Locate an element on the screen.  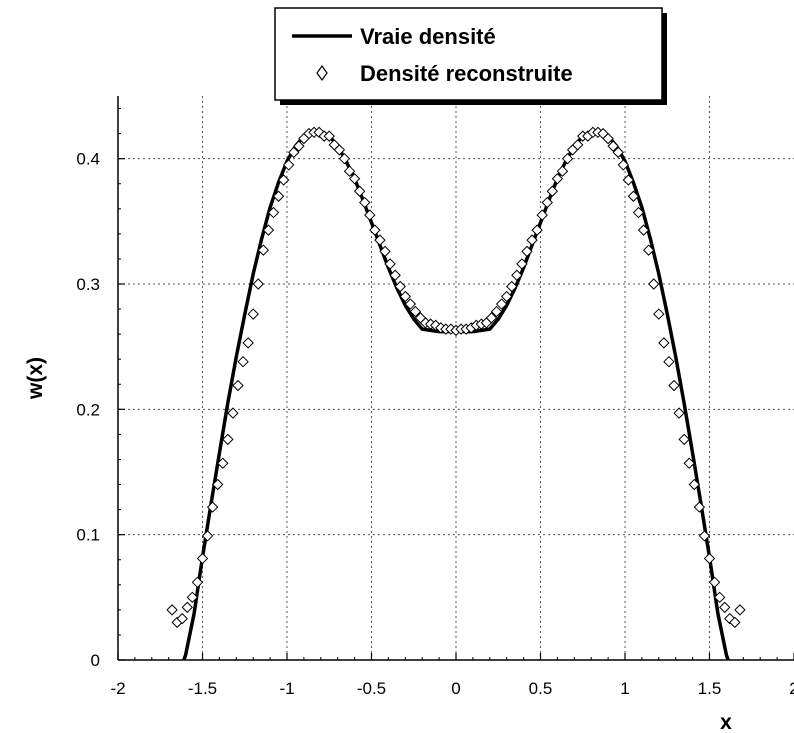
legend-label-true-density: Vraie densité is located at coordinates (428, 36).